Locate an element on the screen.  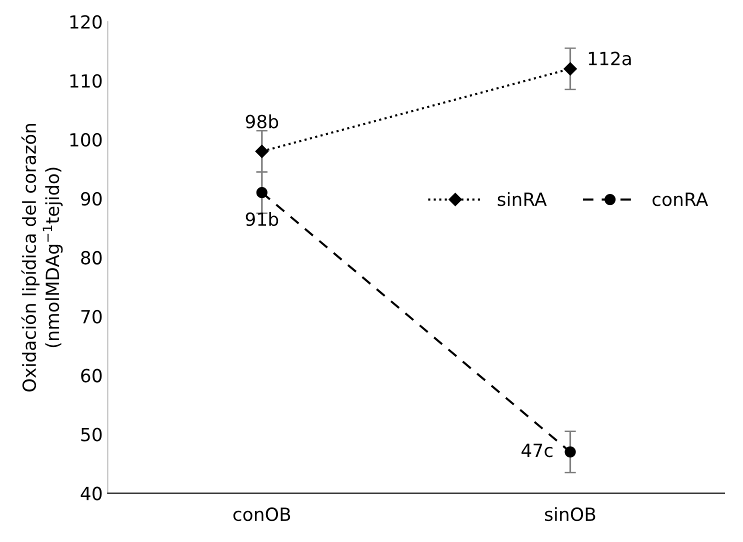
legend-label: conRA is located at coordinates (680, 199).